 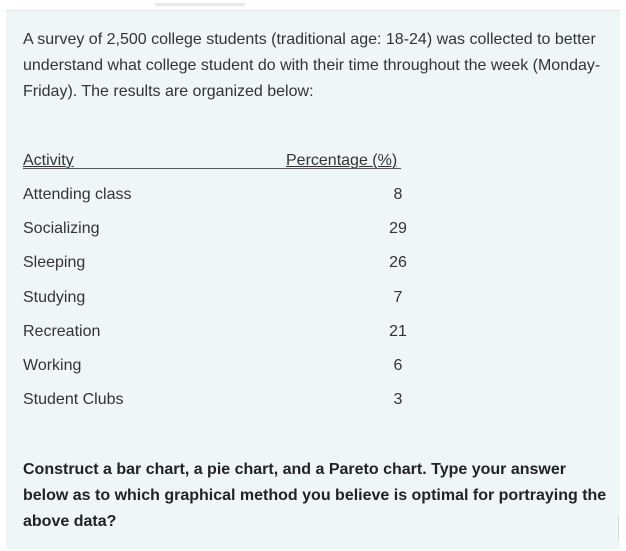 I want to click on table-header-activity: Activity, so click(x=48, y=160).